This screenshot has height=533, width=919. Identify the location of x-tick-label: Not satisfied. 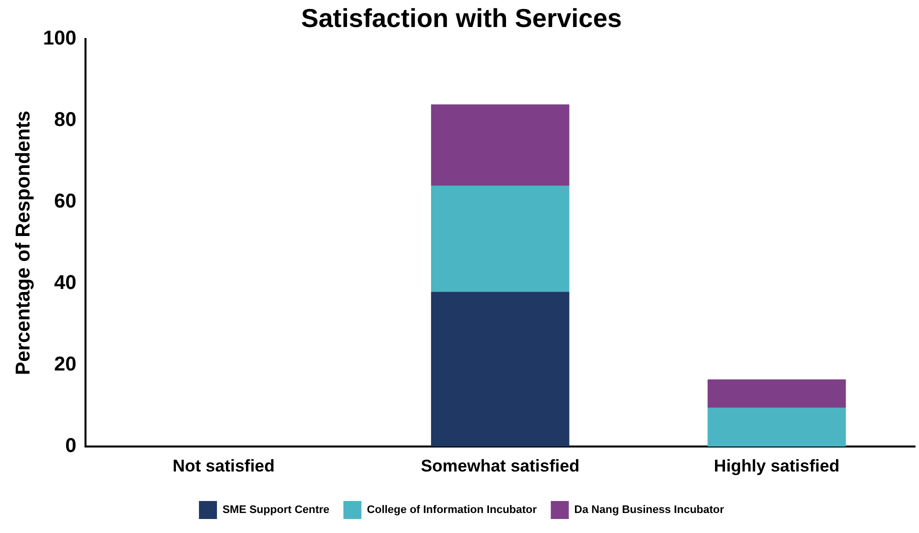
(223, 466).